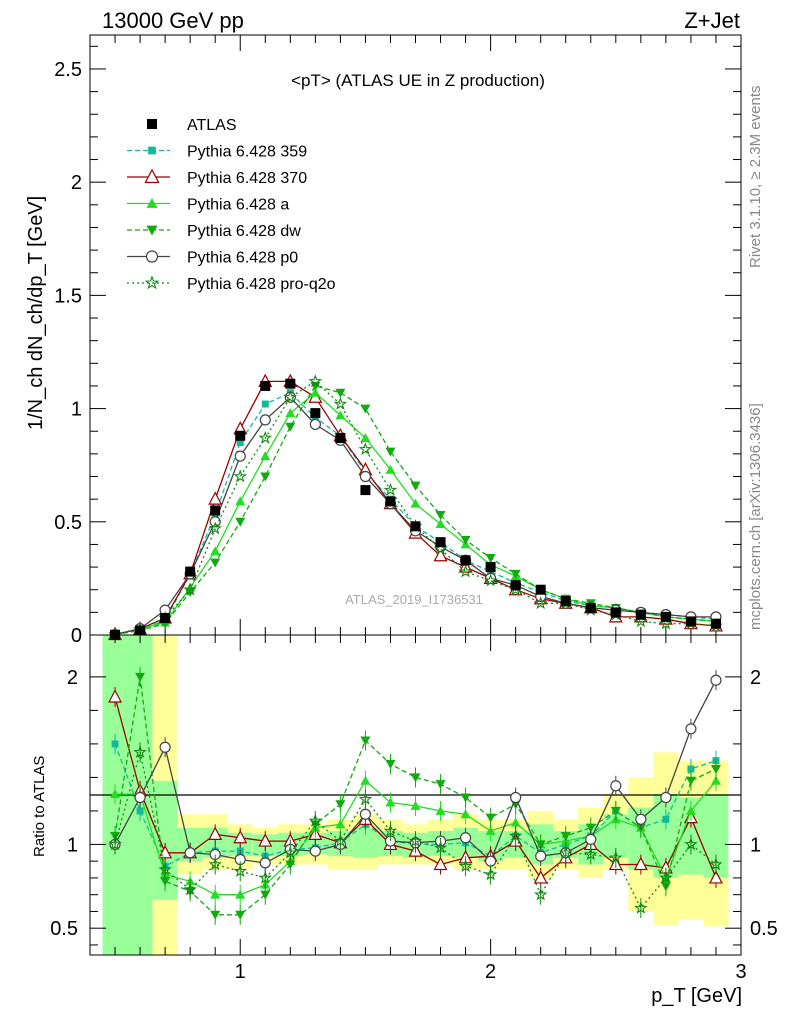  I want to click on analysis-label: ATLAS_2019_I1736531, so click(414, 599).